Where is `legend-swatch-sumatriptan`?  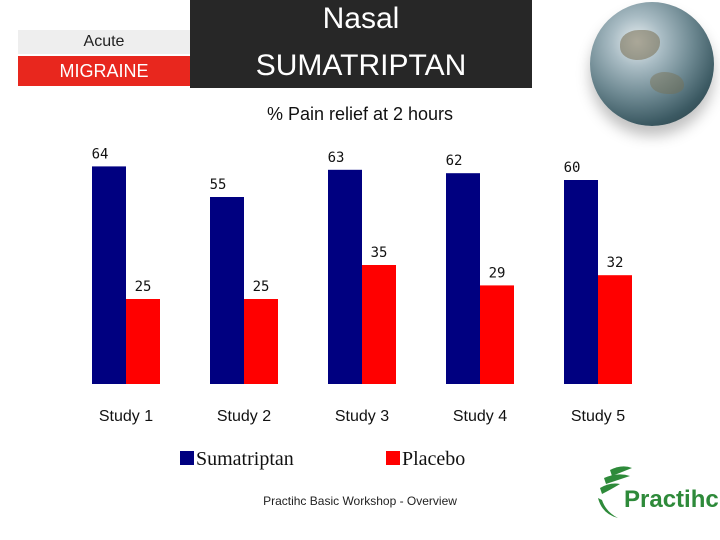
legend-swatch-sumatriptan is located at coordinates (187, 458).